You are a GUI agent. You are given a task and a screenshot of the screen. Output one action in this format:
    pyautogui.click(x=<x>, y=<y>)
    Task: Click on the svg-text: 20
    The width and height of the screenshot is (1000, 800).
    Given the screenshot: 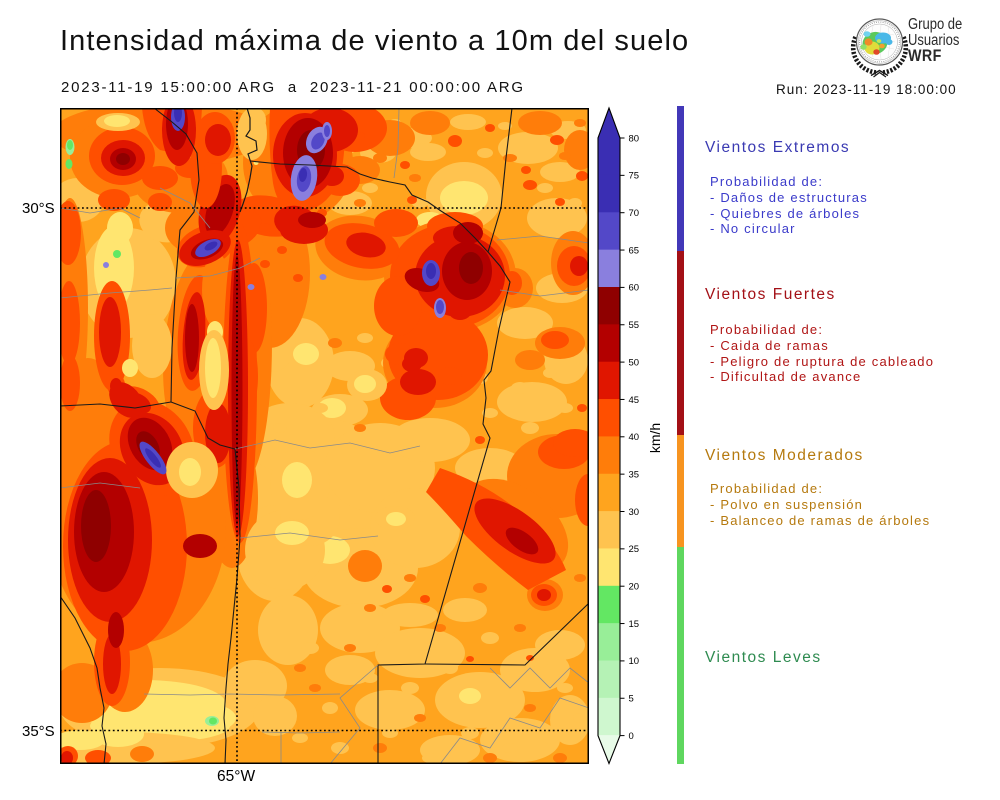 What is the action you would take?
    pyautogui.click(x=634, y=587)
    